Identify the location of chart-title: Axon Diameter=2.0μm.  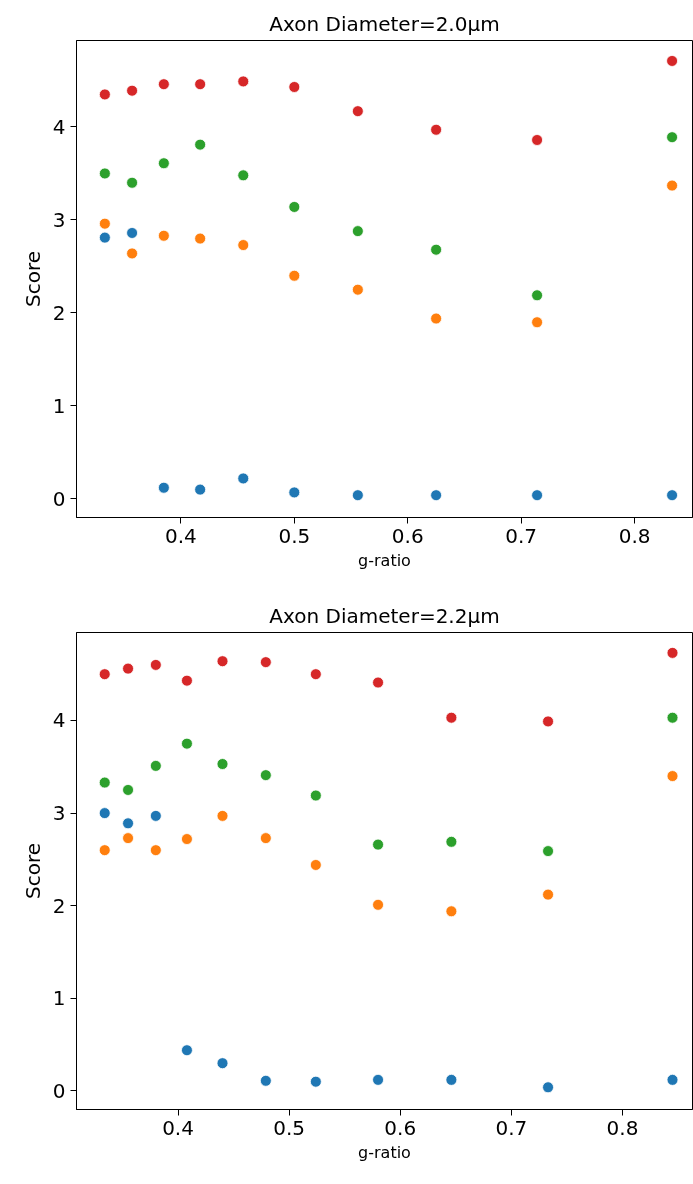
(384, 23).